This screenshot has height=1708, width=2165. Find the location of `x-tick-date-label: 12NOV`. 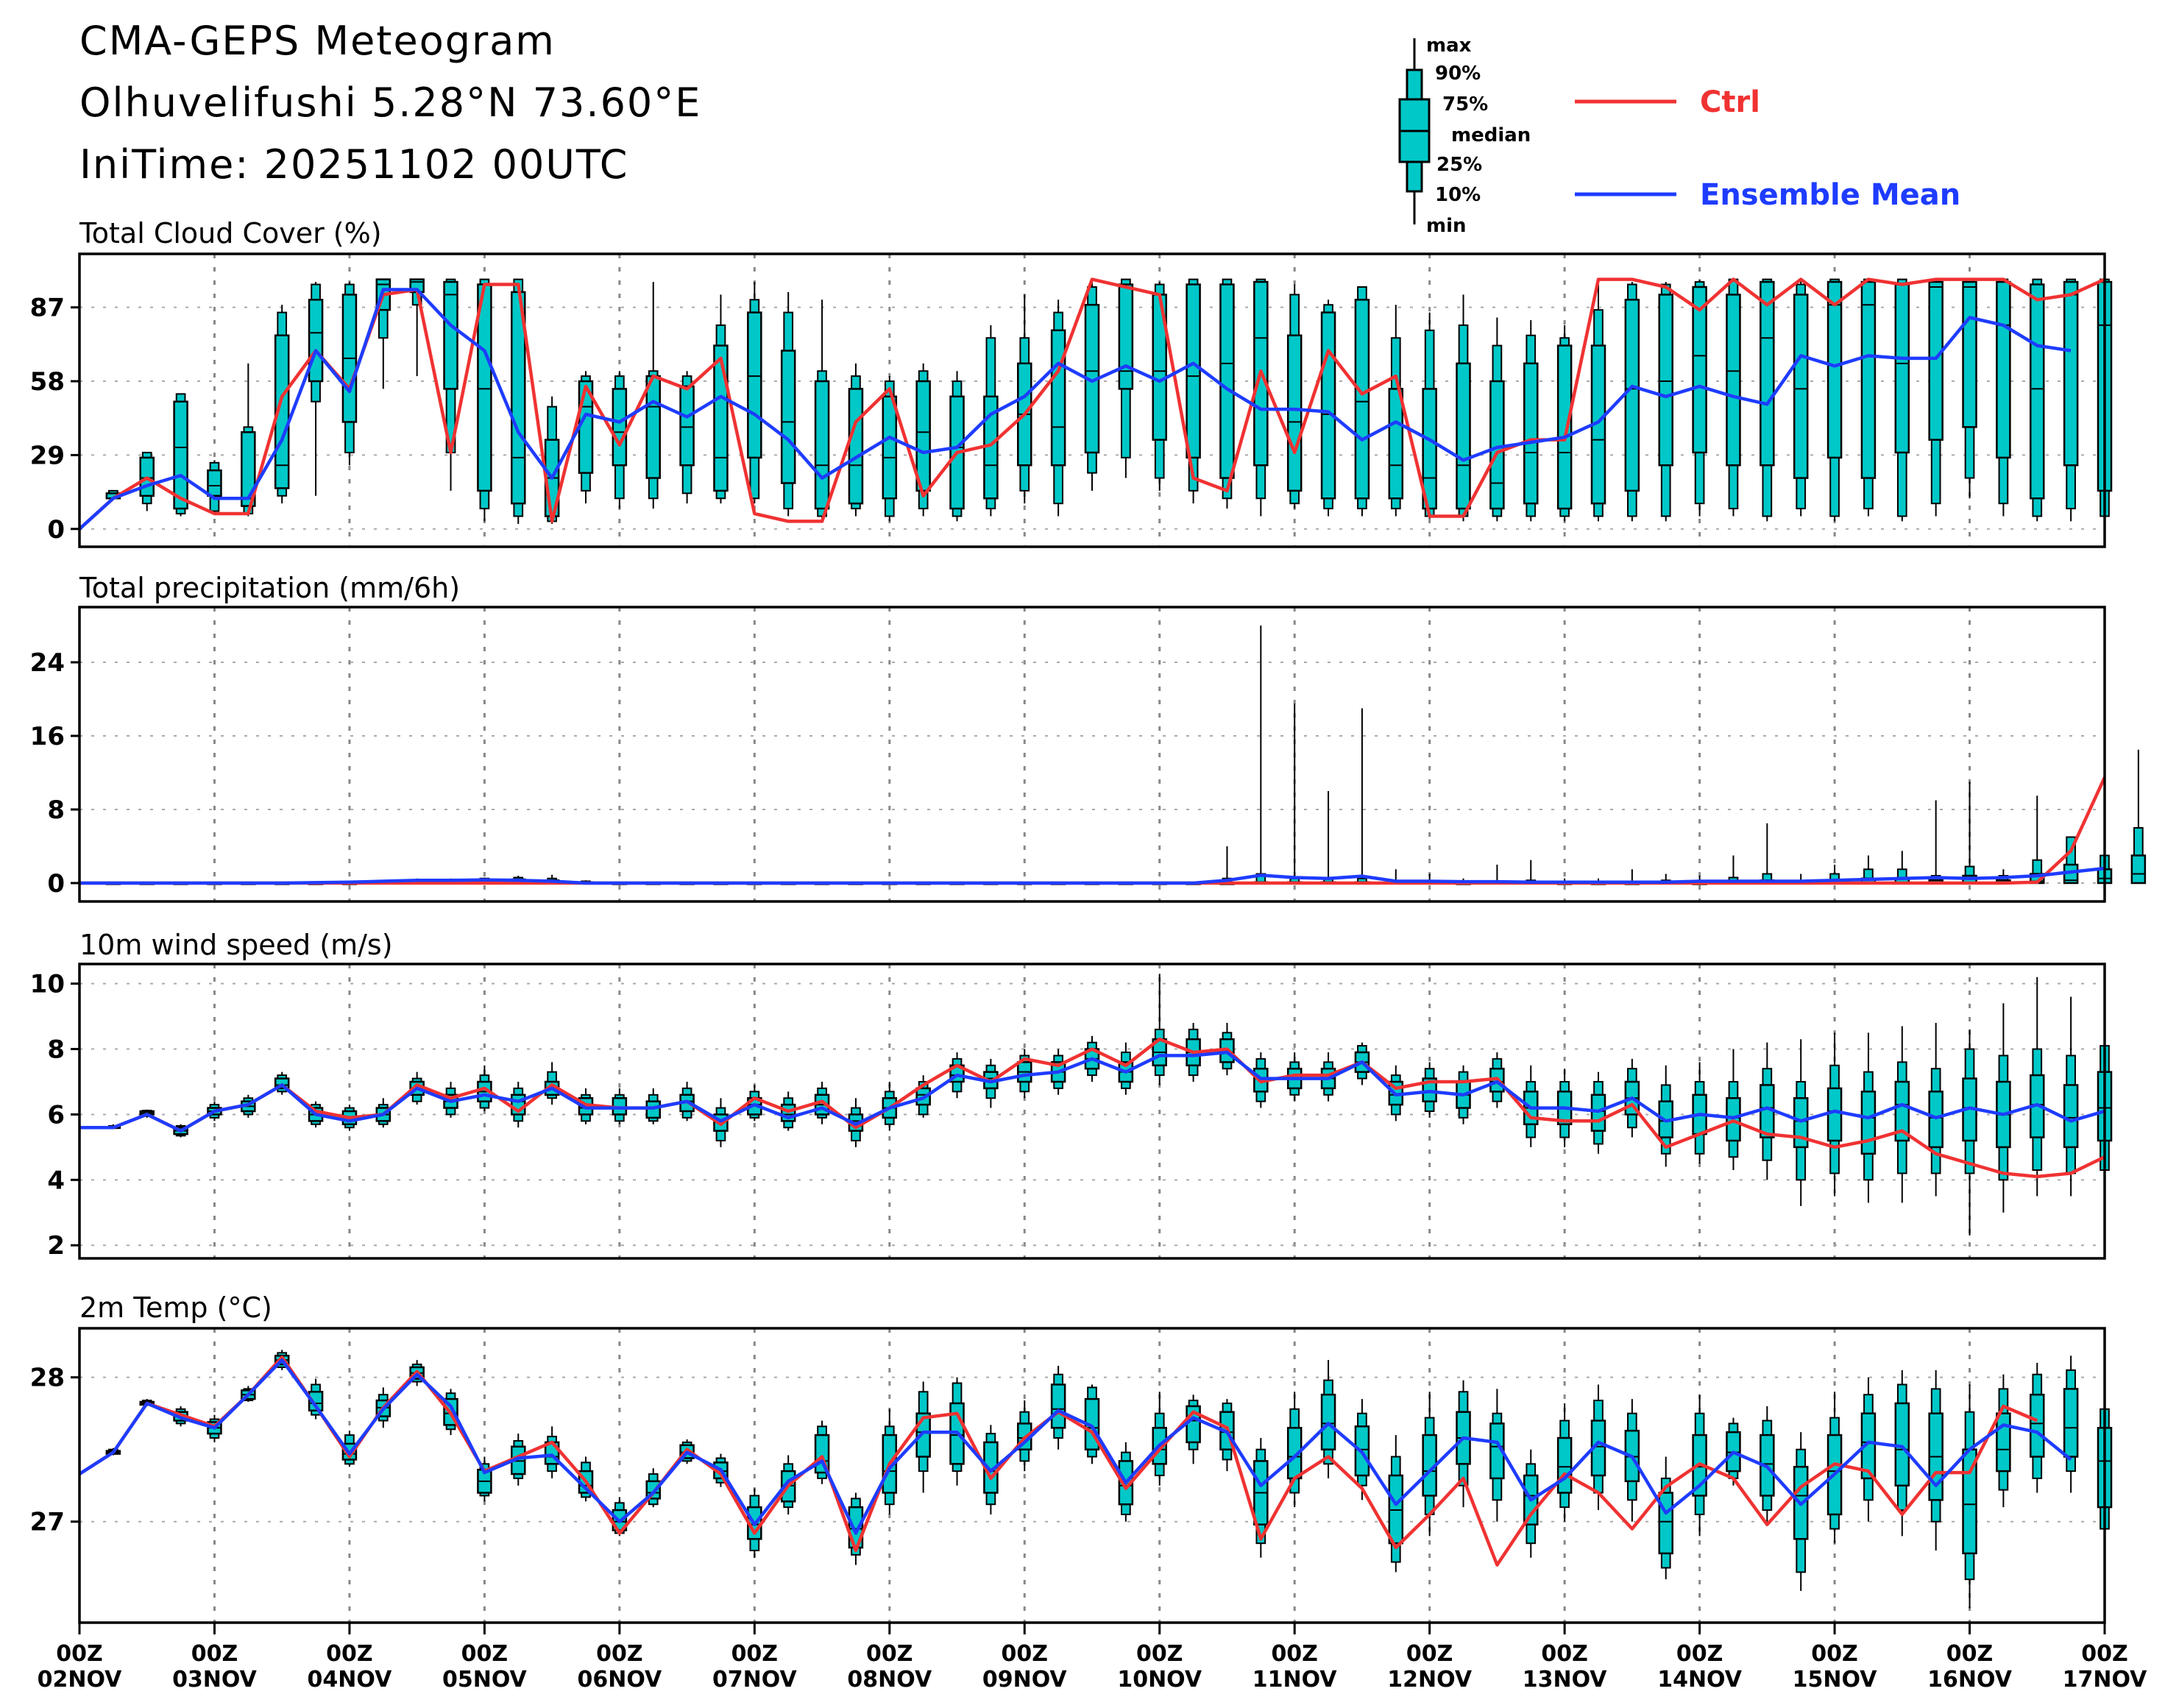

x-tick-date-label: 12NOV is located at coordinates (1430, 1680).